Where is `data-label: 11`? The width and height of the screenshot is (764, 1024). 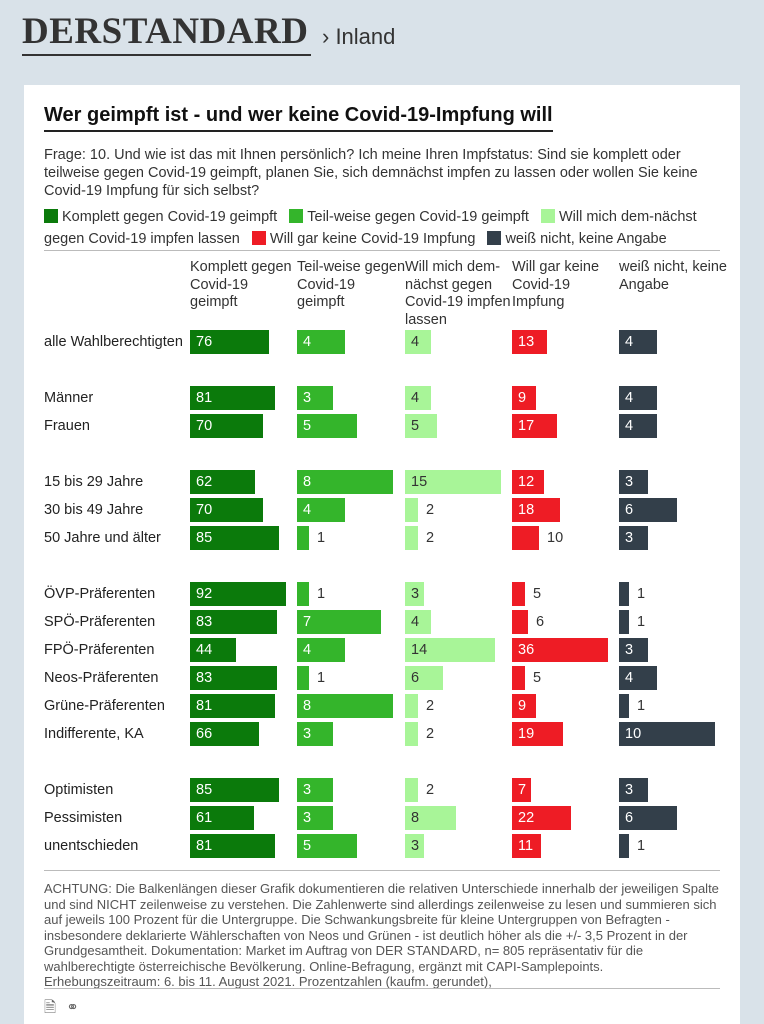 data-label: 11 is located at coordinates (526, 846).